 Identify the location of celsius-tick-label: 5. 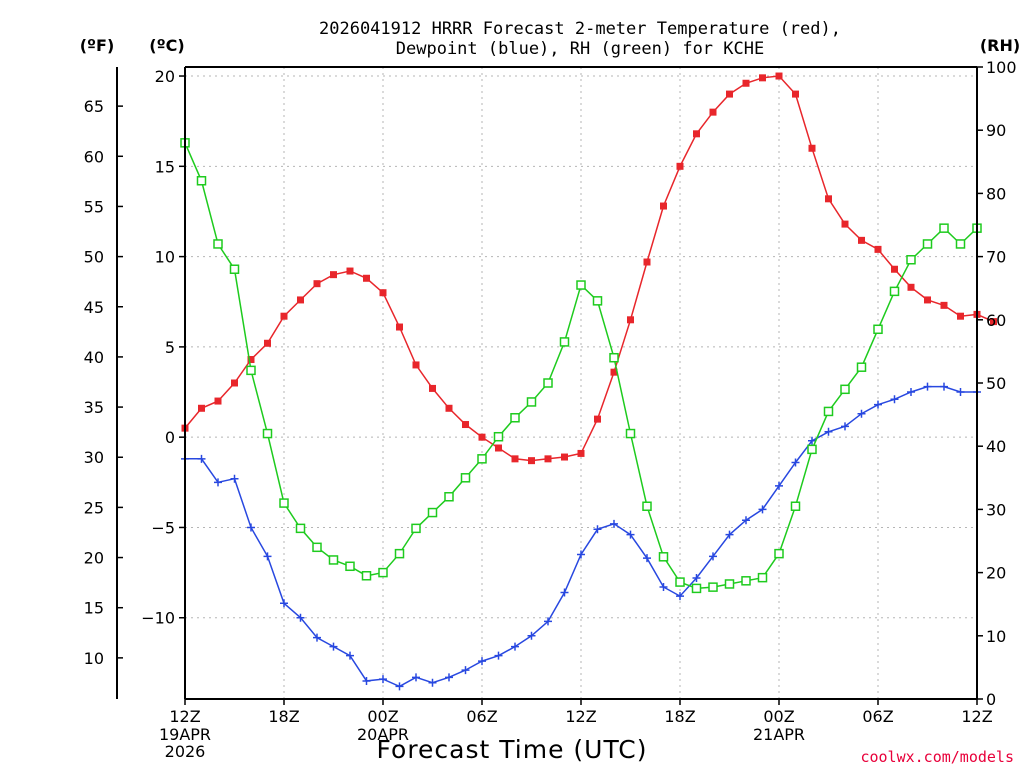
(170, 347).